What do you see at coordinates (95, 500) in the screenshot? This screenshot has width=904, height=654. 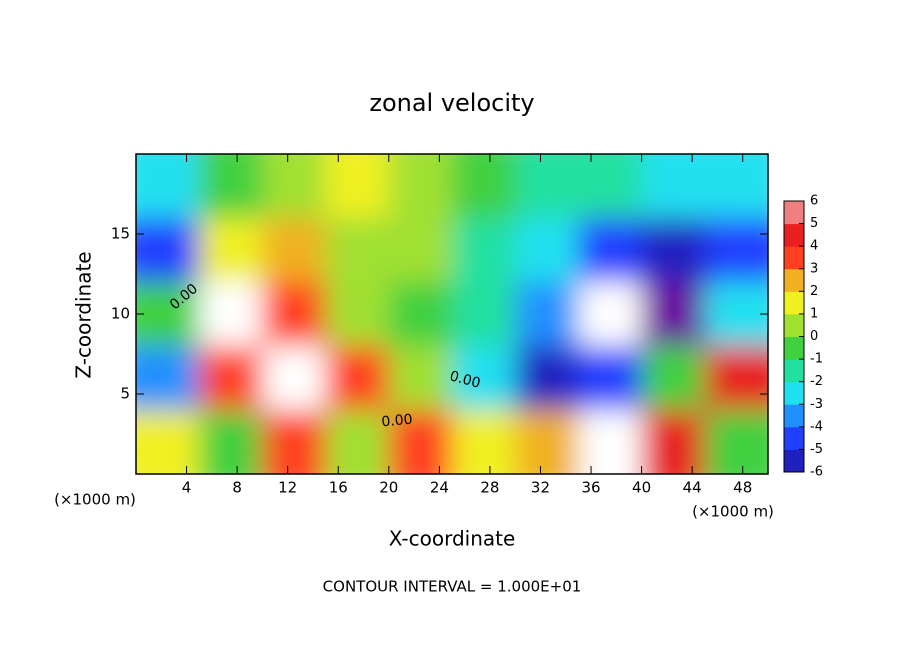 I see `y-unit-label: (×1000 m)` at bounding box center [95, 500].